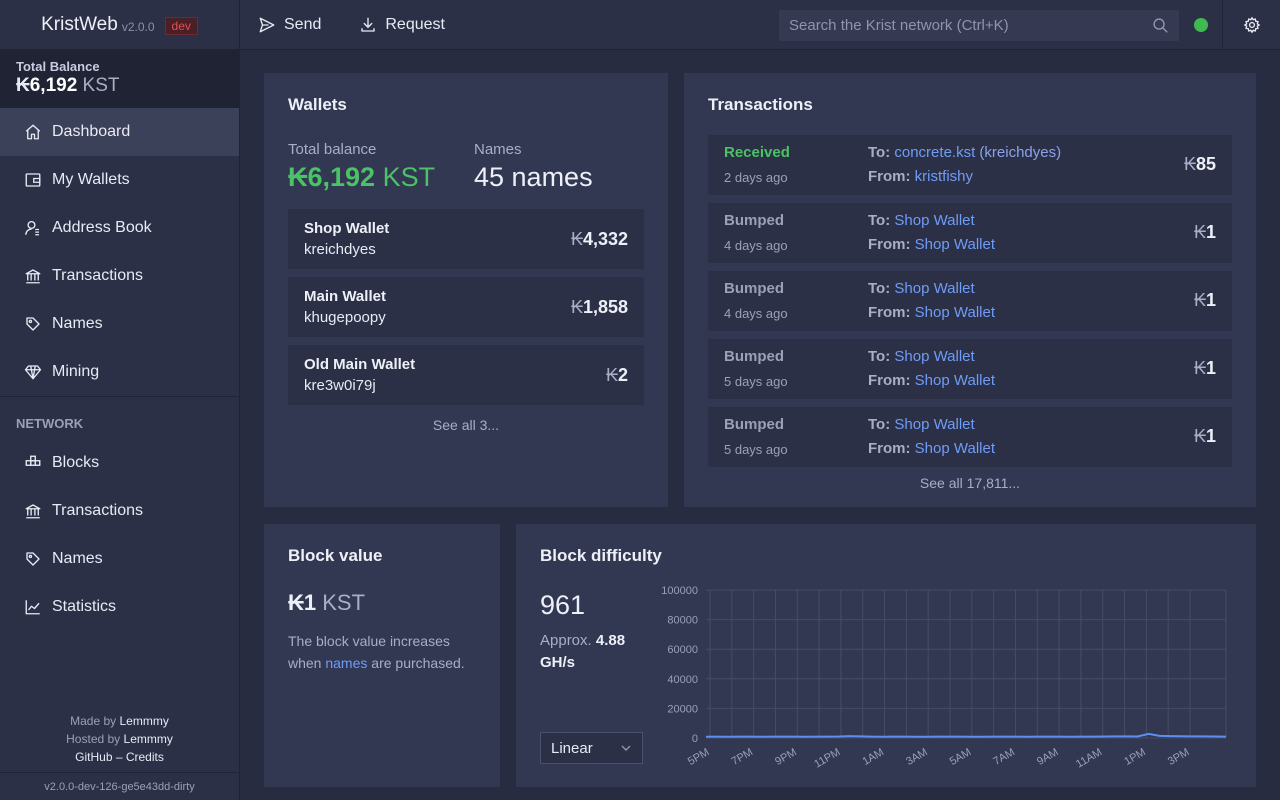 This screenshot has height=800, width=1280. I want to click on app-name: KristWeb, so click(79, 24).